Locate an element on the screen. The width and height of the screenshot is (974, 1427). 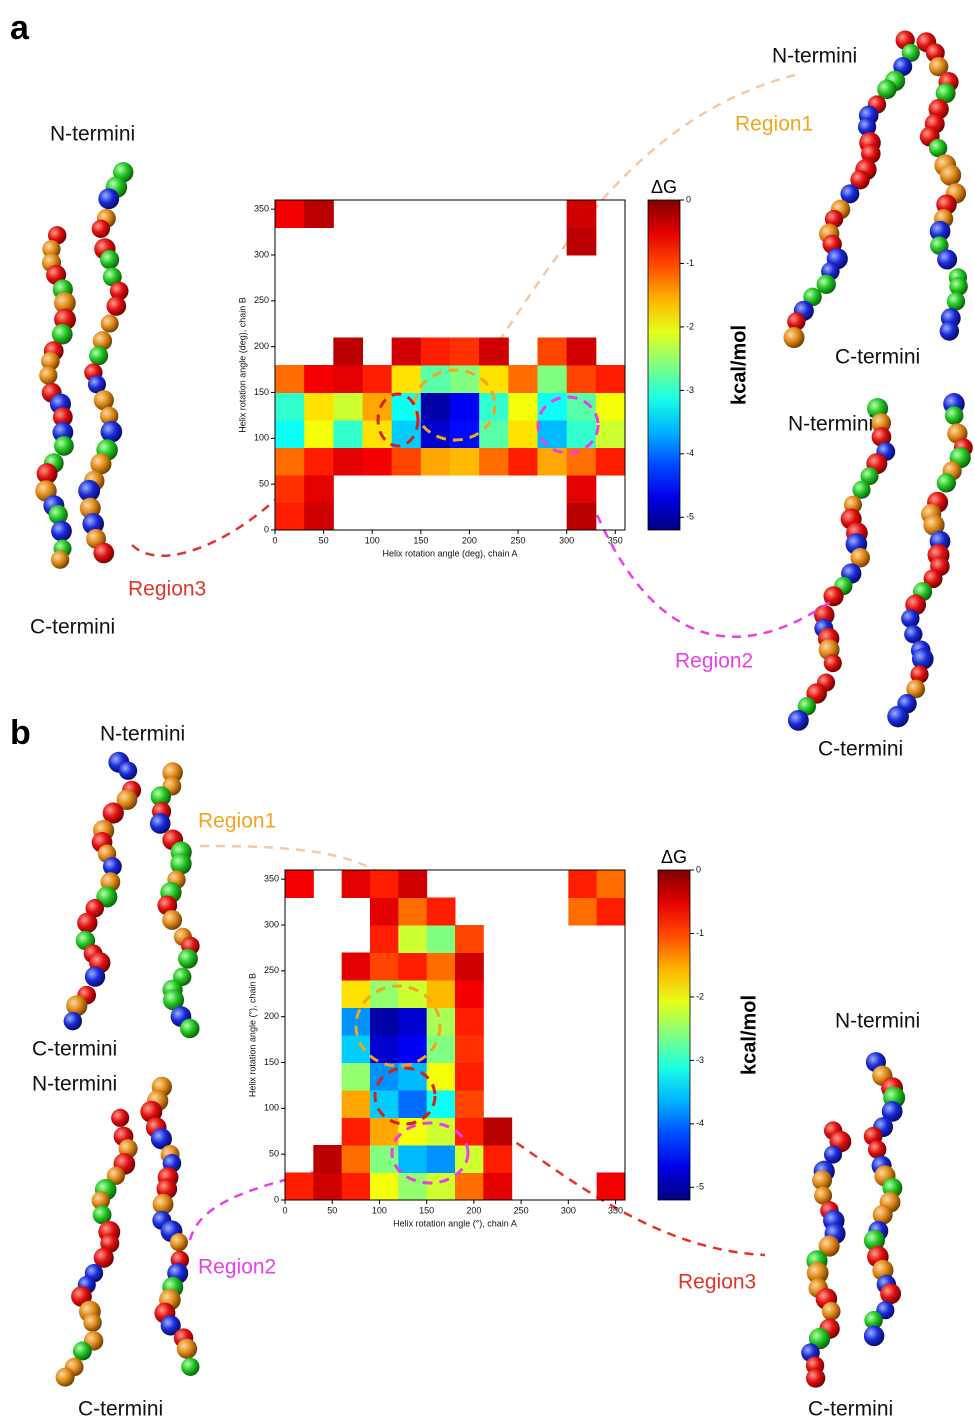
colorbar-tick-label: -3 is located at coordinates (700, 1060).